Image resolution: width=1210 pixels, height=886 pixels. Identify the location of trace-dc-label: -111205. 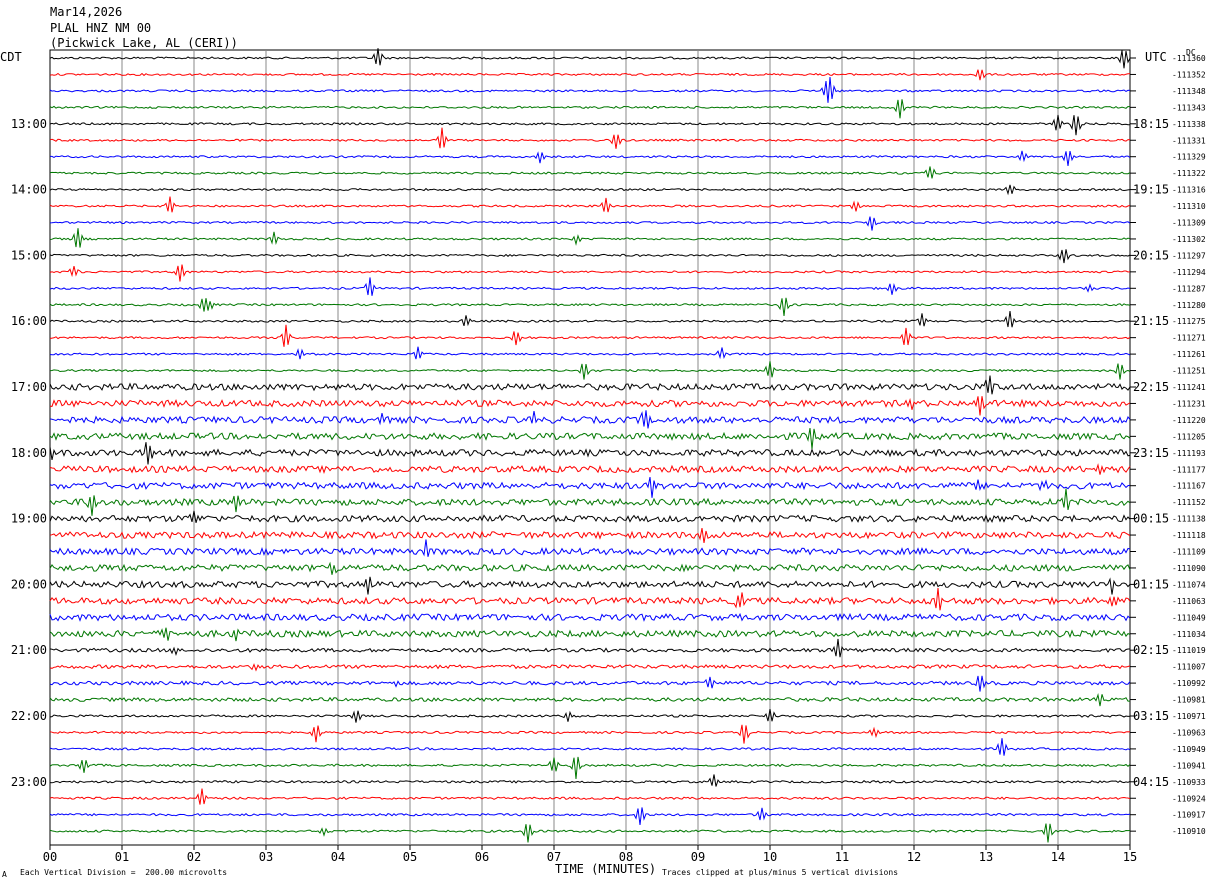
(1189, 436).